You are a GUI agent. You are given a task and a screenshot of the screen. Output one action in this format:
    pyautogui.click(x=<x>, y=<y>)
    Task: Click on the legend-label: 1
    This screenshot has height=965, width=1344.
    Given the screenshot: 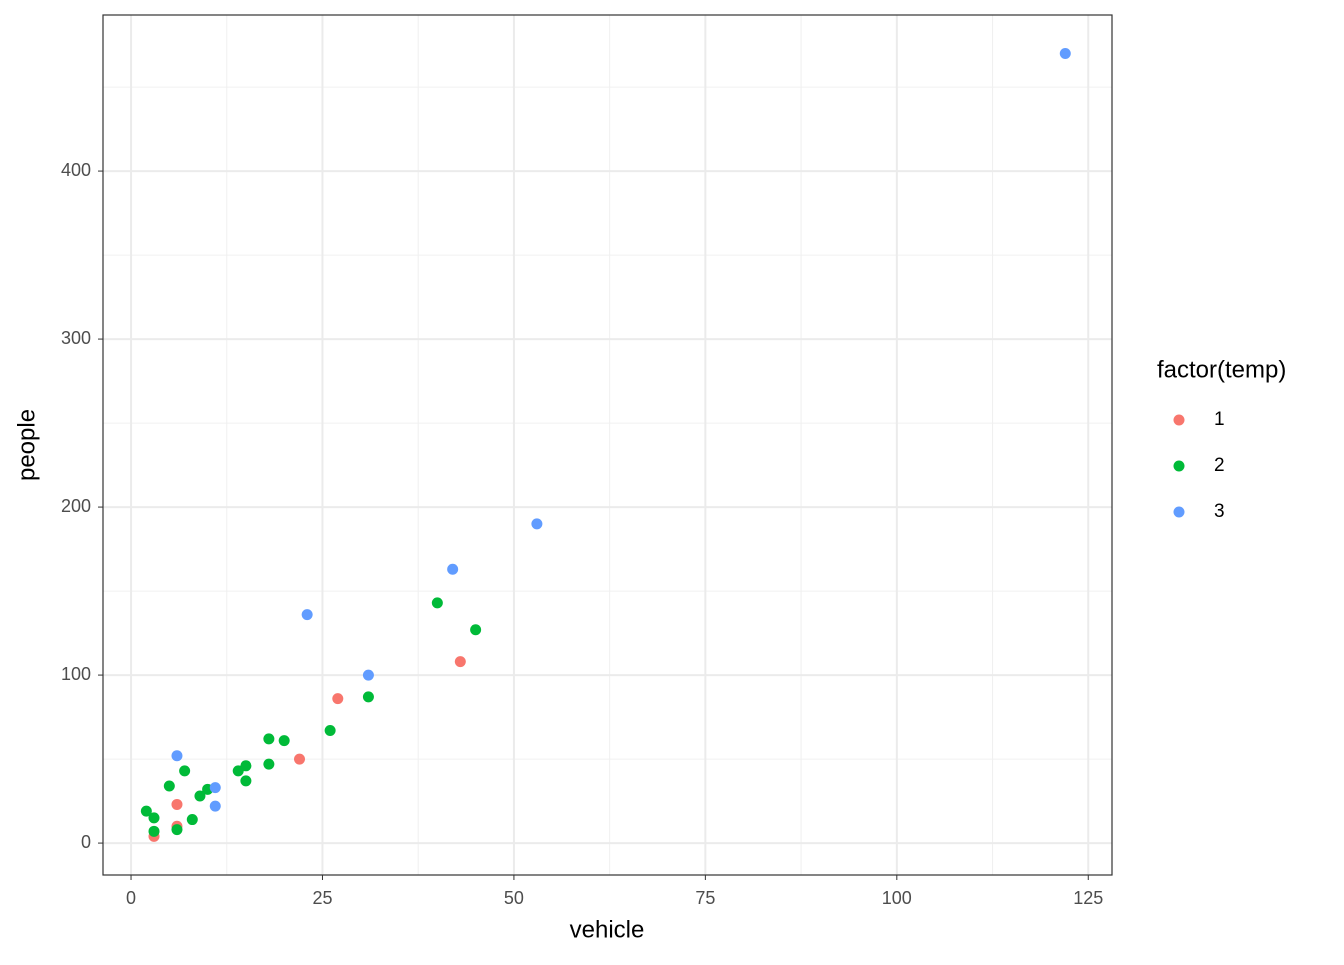 What is the action you would take?
    pyautogui.click(x=1219, y=419)
    